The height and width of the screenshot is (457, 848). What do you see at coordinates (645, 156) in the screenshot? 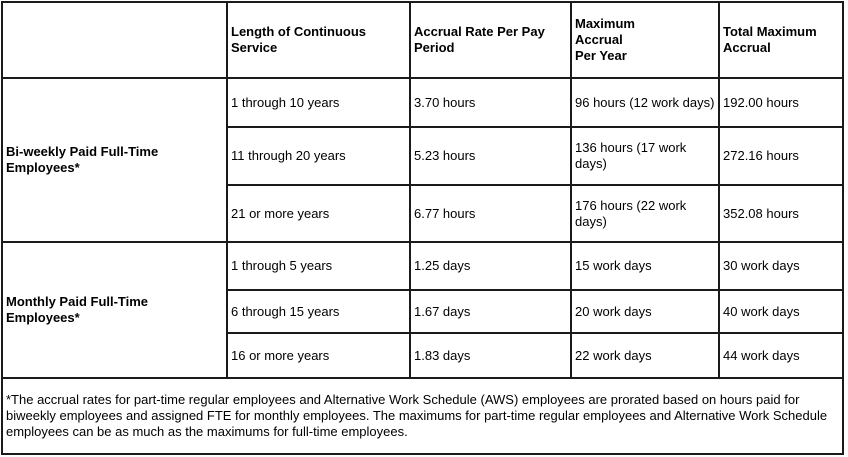
I see `cell-max-per-year: 136 hours (17 work days)` at bounding box center [645, 156].